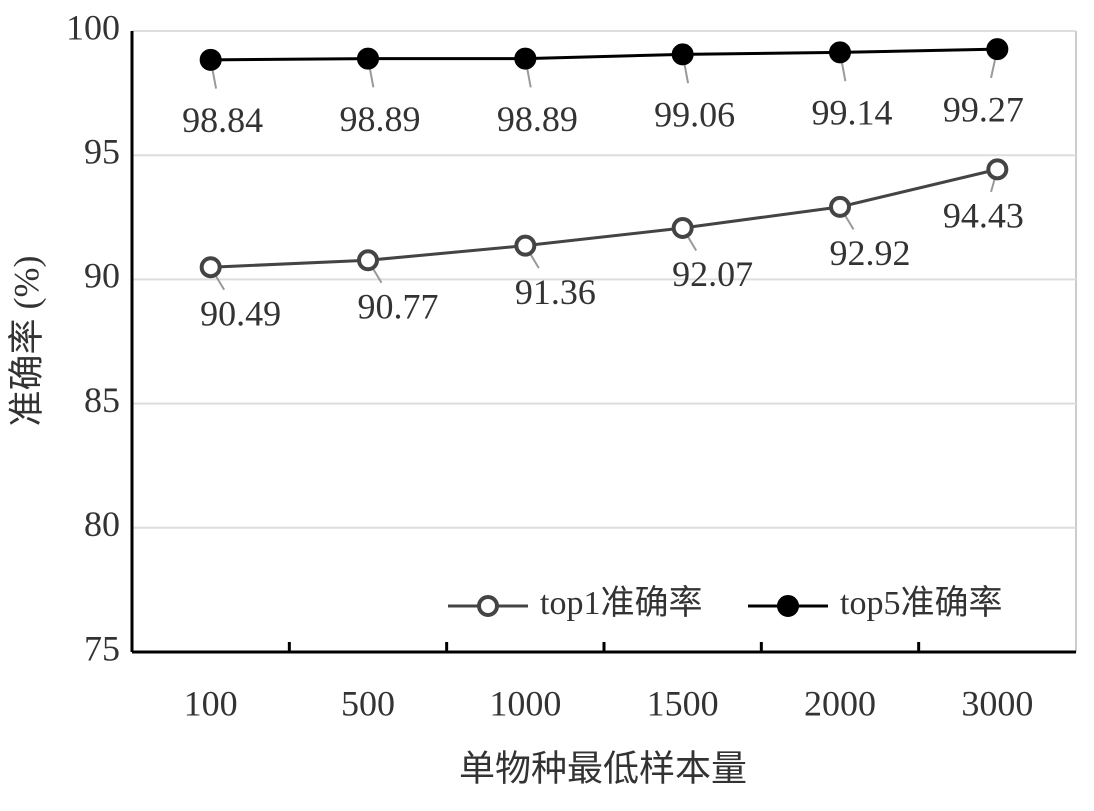 Image resolution: width=1094 pixels, height=811 pixels. I want to click on data-label: 91.36, so click(555, 292).